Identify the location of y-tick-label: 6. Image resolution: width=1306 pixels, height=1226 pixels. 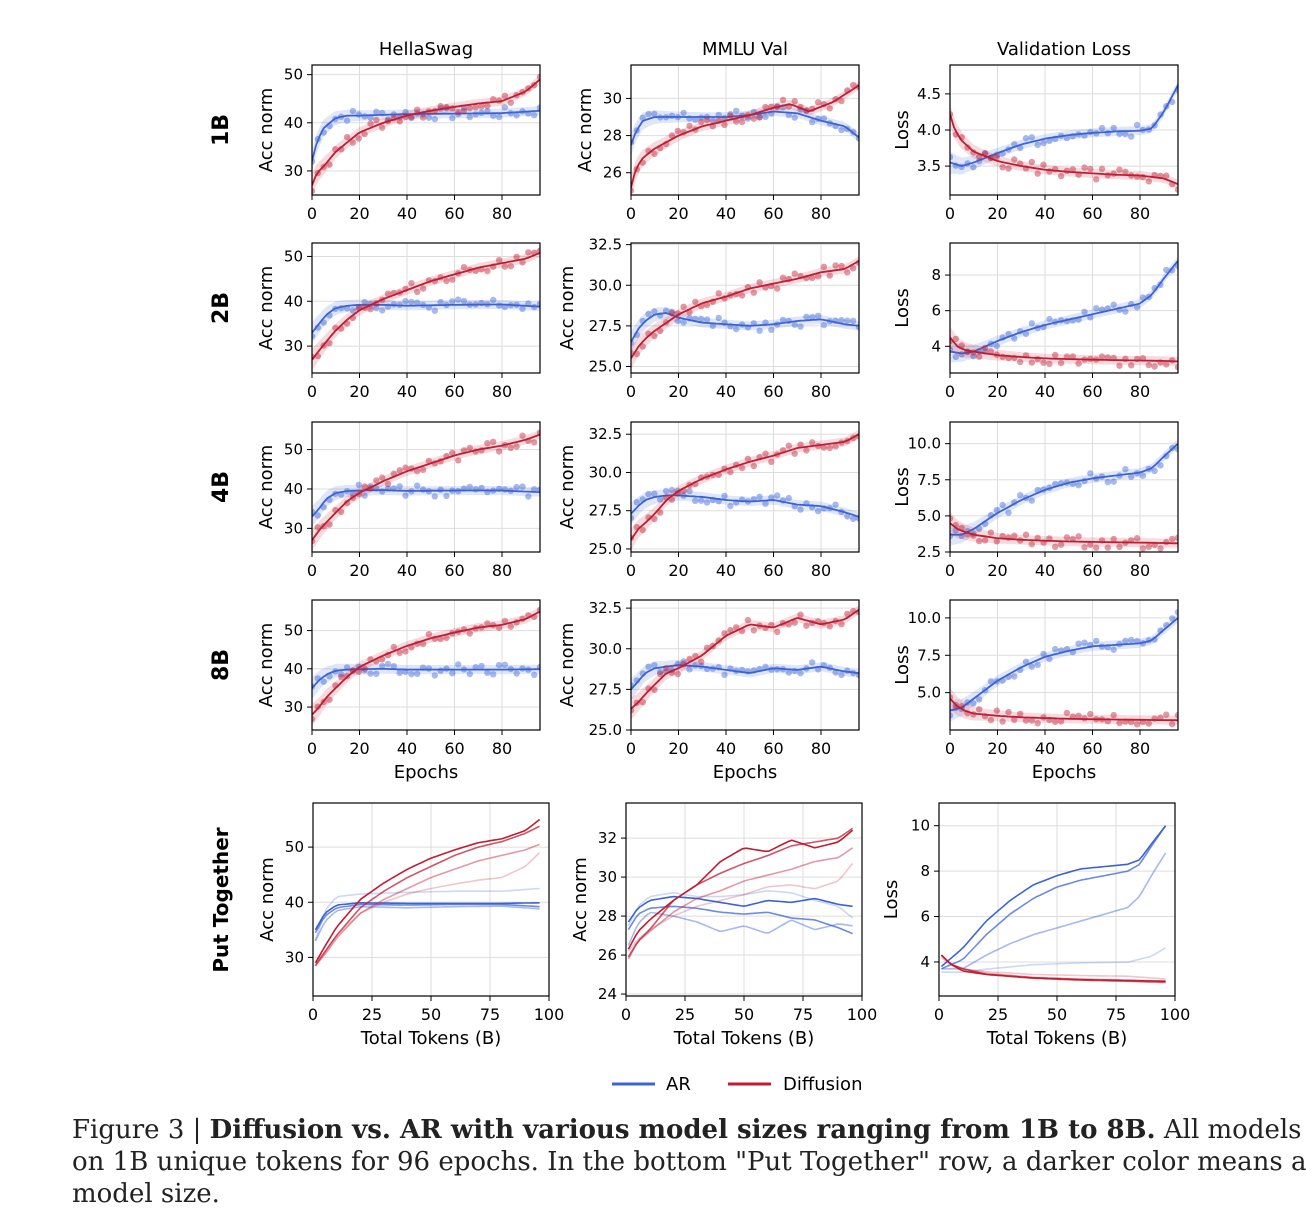
(925, 917).